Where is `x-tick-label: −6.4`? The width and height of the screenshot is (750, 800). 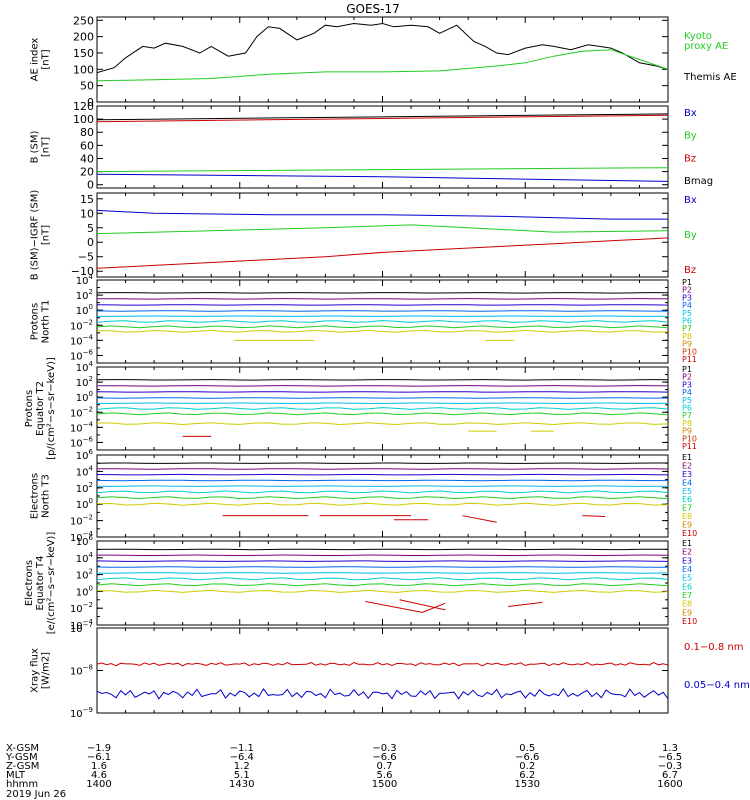
x-tick-label: −6.4 is located at coordinates (242, 757).